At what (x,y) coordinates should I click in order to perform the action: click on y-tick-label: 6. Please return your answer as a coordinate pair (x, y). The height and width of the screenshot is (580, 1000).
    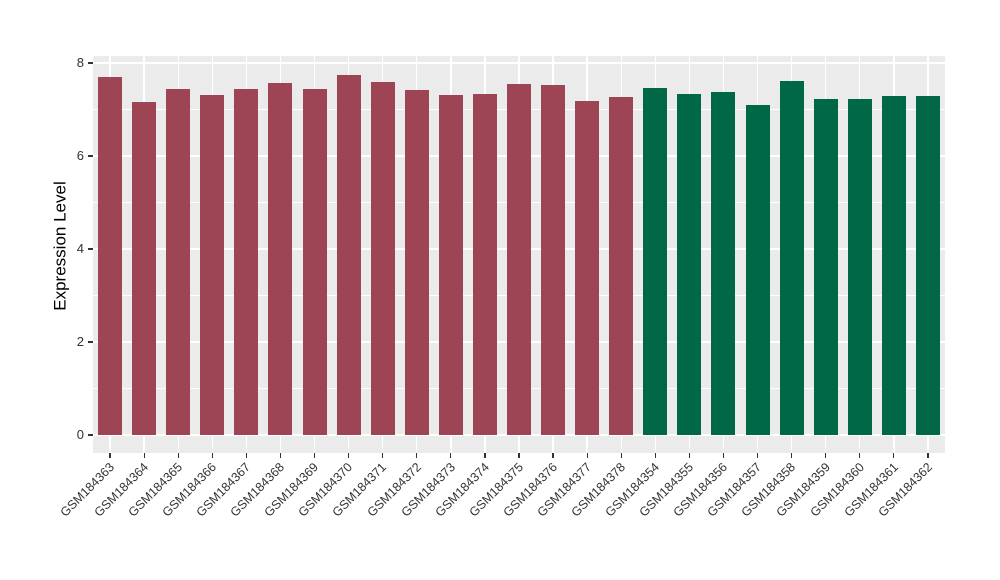
    Looking at the image, I should click on (80, 155).